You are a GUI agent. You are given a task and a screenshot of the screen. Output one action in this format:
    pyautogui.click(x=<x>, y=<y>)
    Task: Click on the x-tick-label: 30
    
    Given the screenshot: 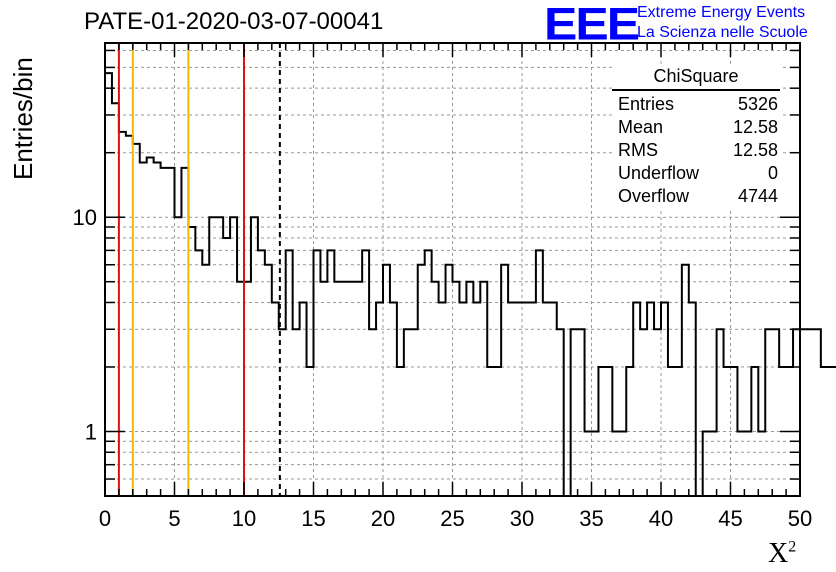 What is the action you would take?
    pyautogui.click(x=522, y=518)
    